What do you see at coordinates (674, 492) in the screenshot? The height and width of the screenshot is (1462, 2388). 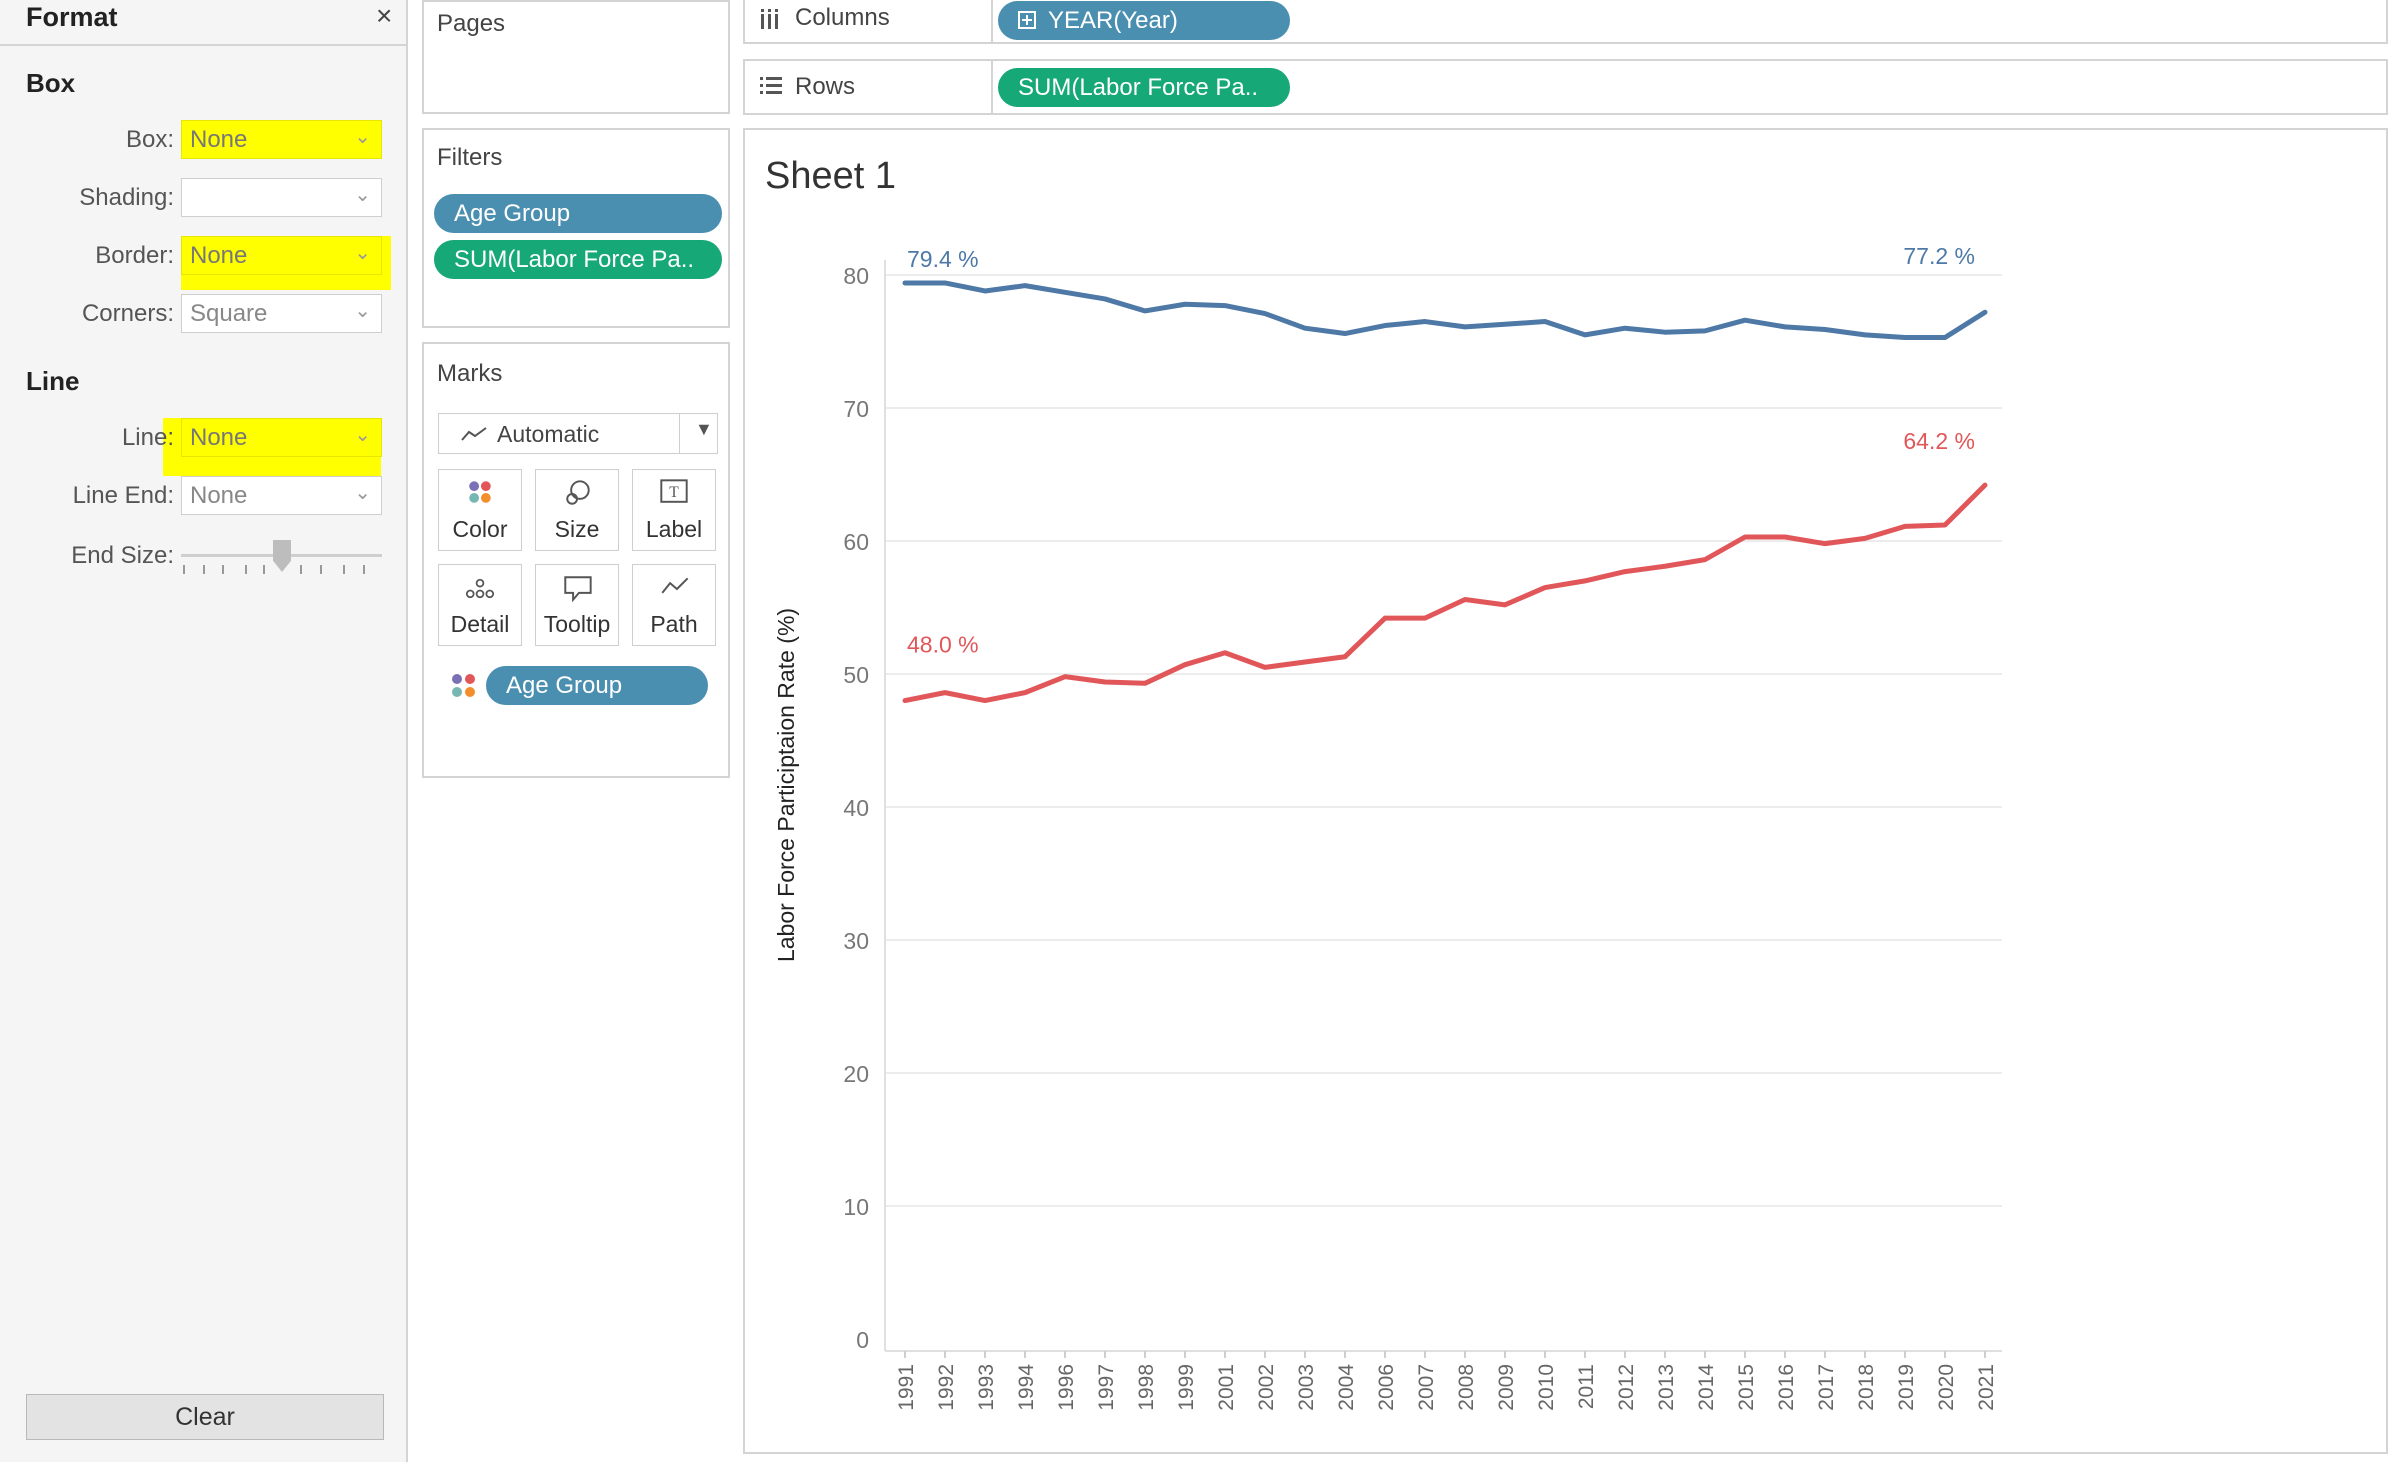 I see `svg-text: T` at bounding box center [674, 492].